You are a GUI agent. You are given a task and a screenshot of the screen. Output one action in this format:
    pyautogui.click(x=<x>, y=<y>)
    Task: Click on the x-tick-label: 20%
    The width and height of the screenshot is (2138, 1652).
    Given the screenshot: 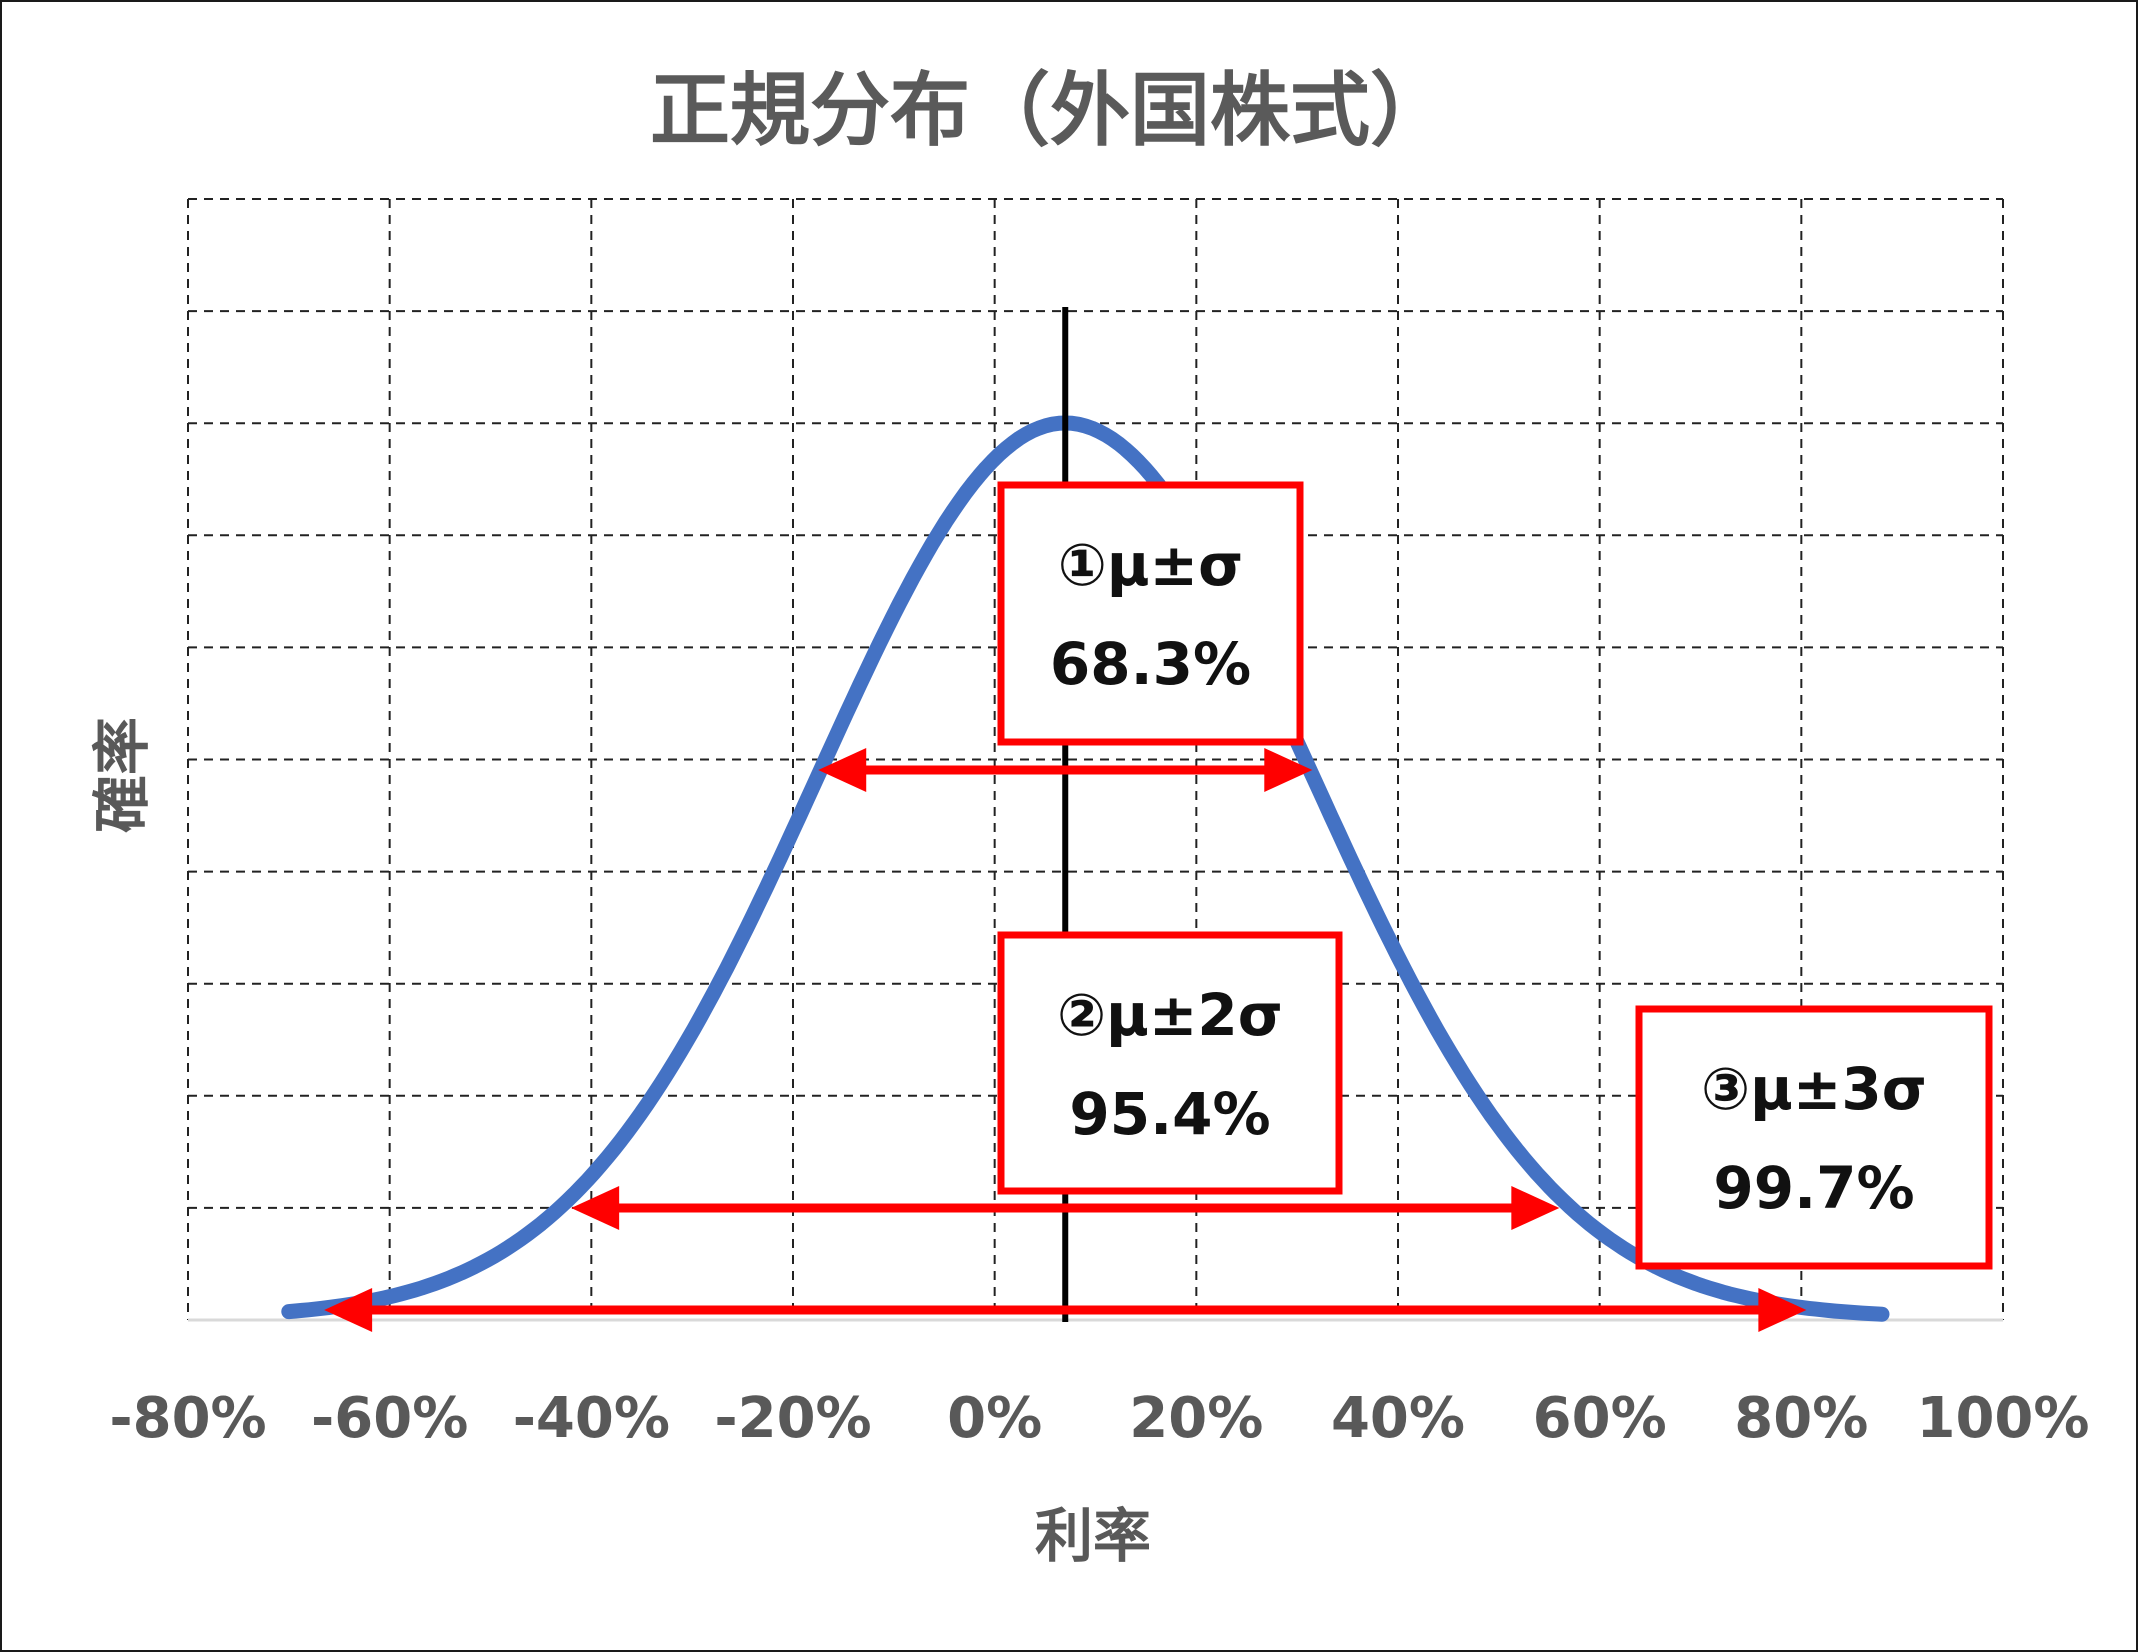 What is the action you would take?
    pyautogui.click(x=1196, y=1418)
    